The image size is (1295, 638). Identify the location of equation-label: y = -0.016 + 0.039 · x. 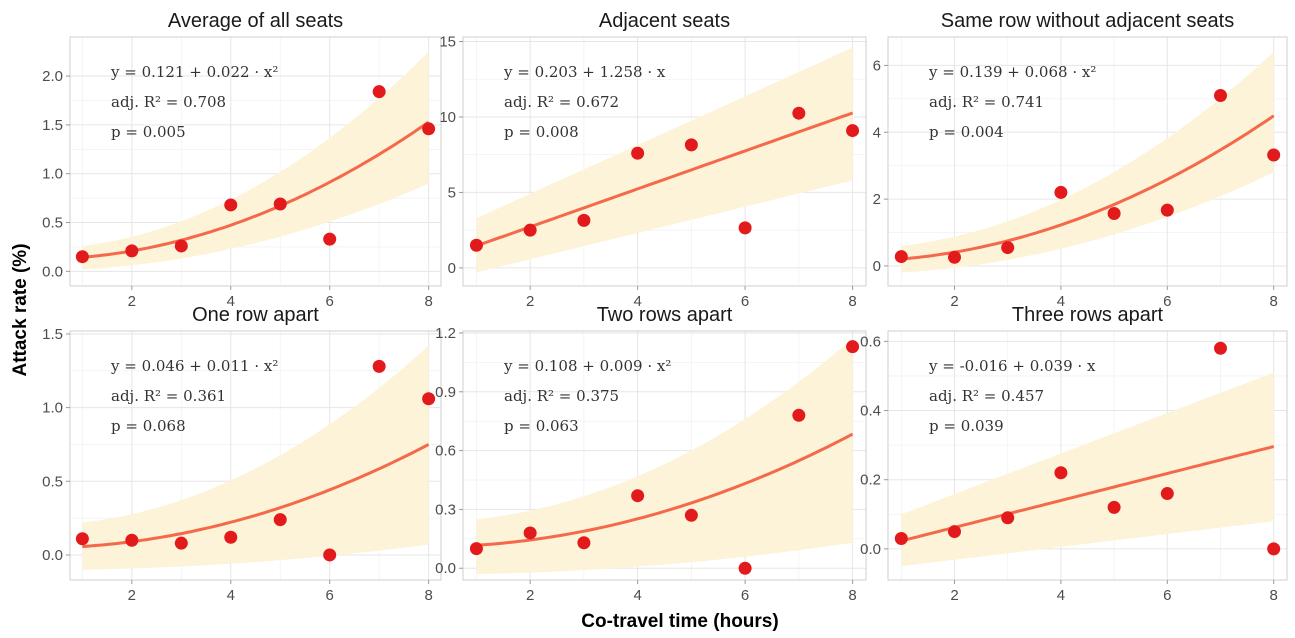
(1012, 366).